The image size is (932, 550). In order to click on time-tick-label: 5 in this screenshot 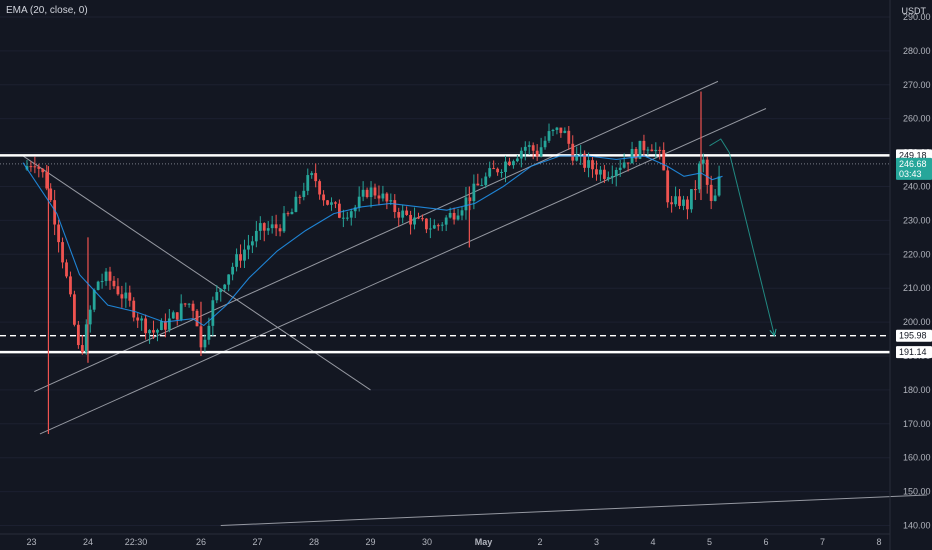, I will do `click(709, 542)`.